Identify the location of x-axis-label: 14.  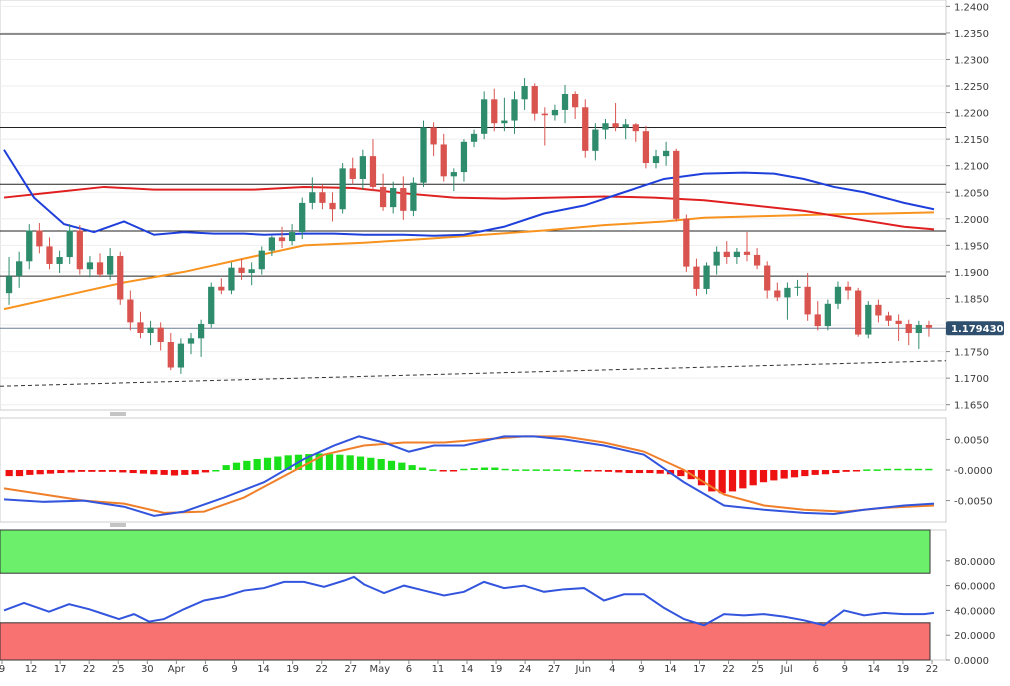
(874, 669).